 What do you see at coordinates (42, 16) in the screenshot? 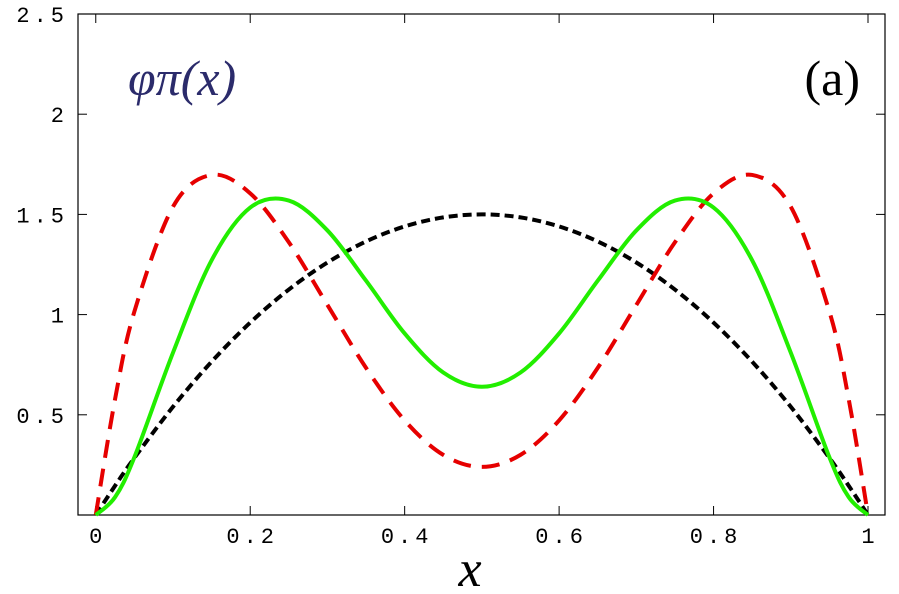
I see `y-tick-label: 2.5` at bounding box center [42, 16].